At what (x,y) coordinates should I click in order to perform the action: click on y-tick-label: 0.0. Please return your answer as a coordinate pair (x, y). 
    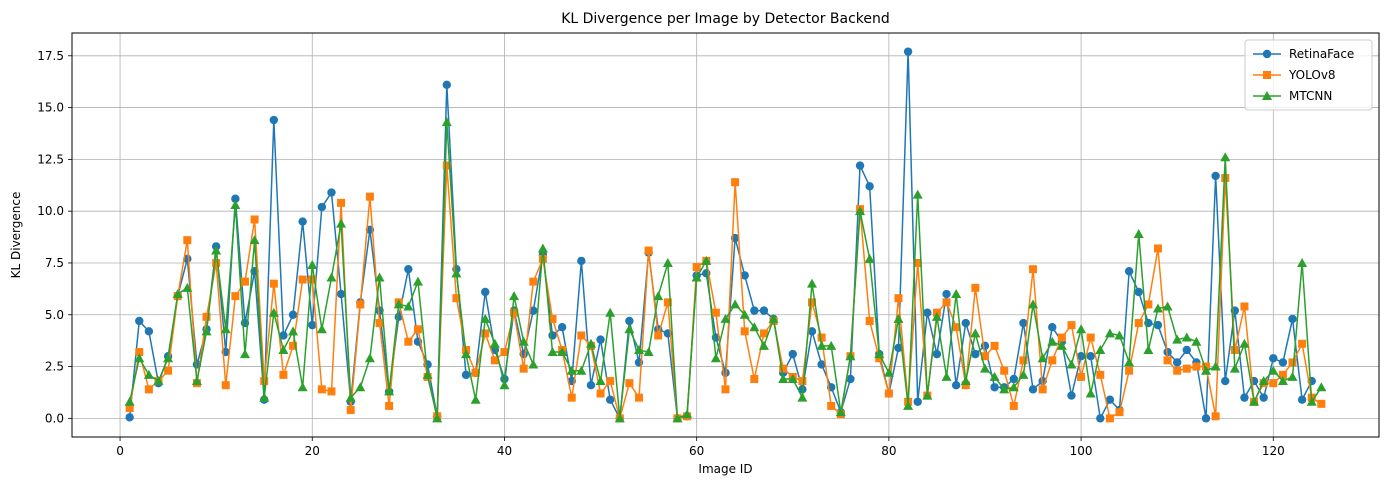
    Looking at the image, I should click on (54, 418).